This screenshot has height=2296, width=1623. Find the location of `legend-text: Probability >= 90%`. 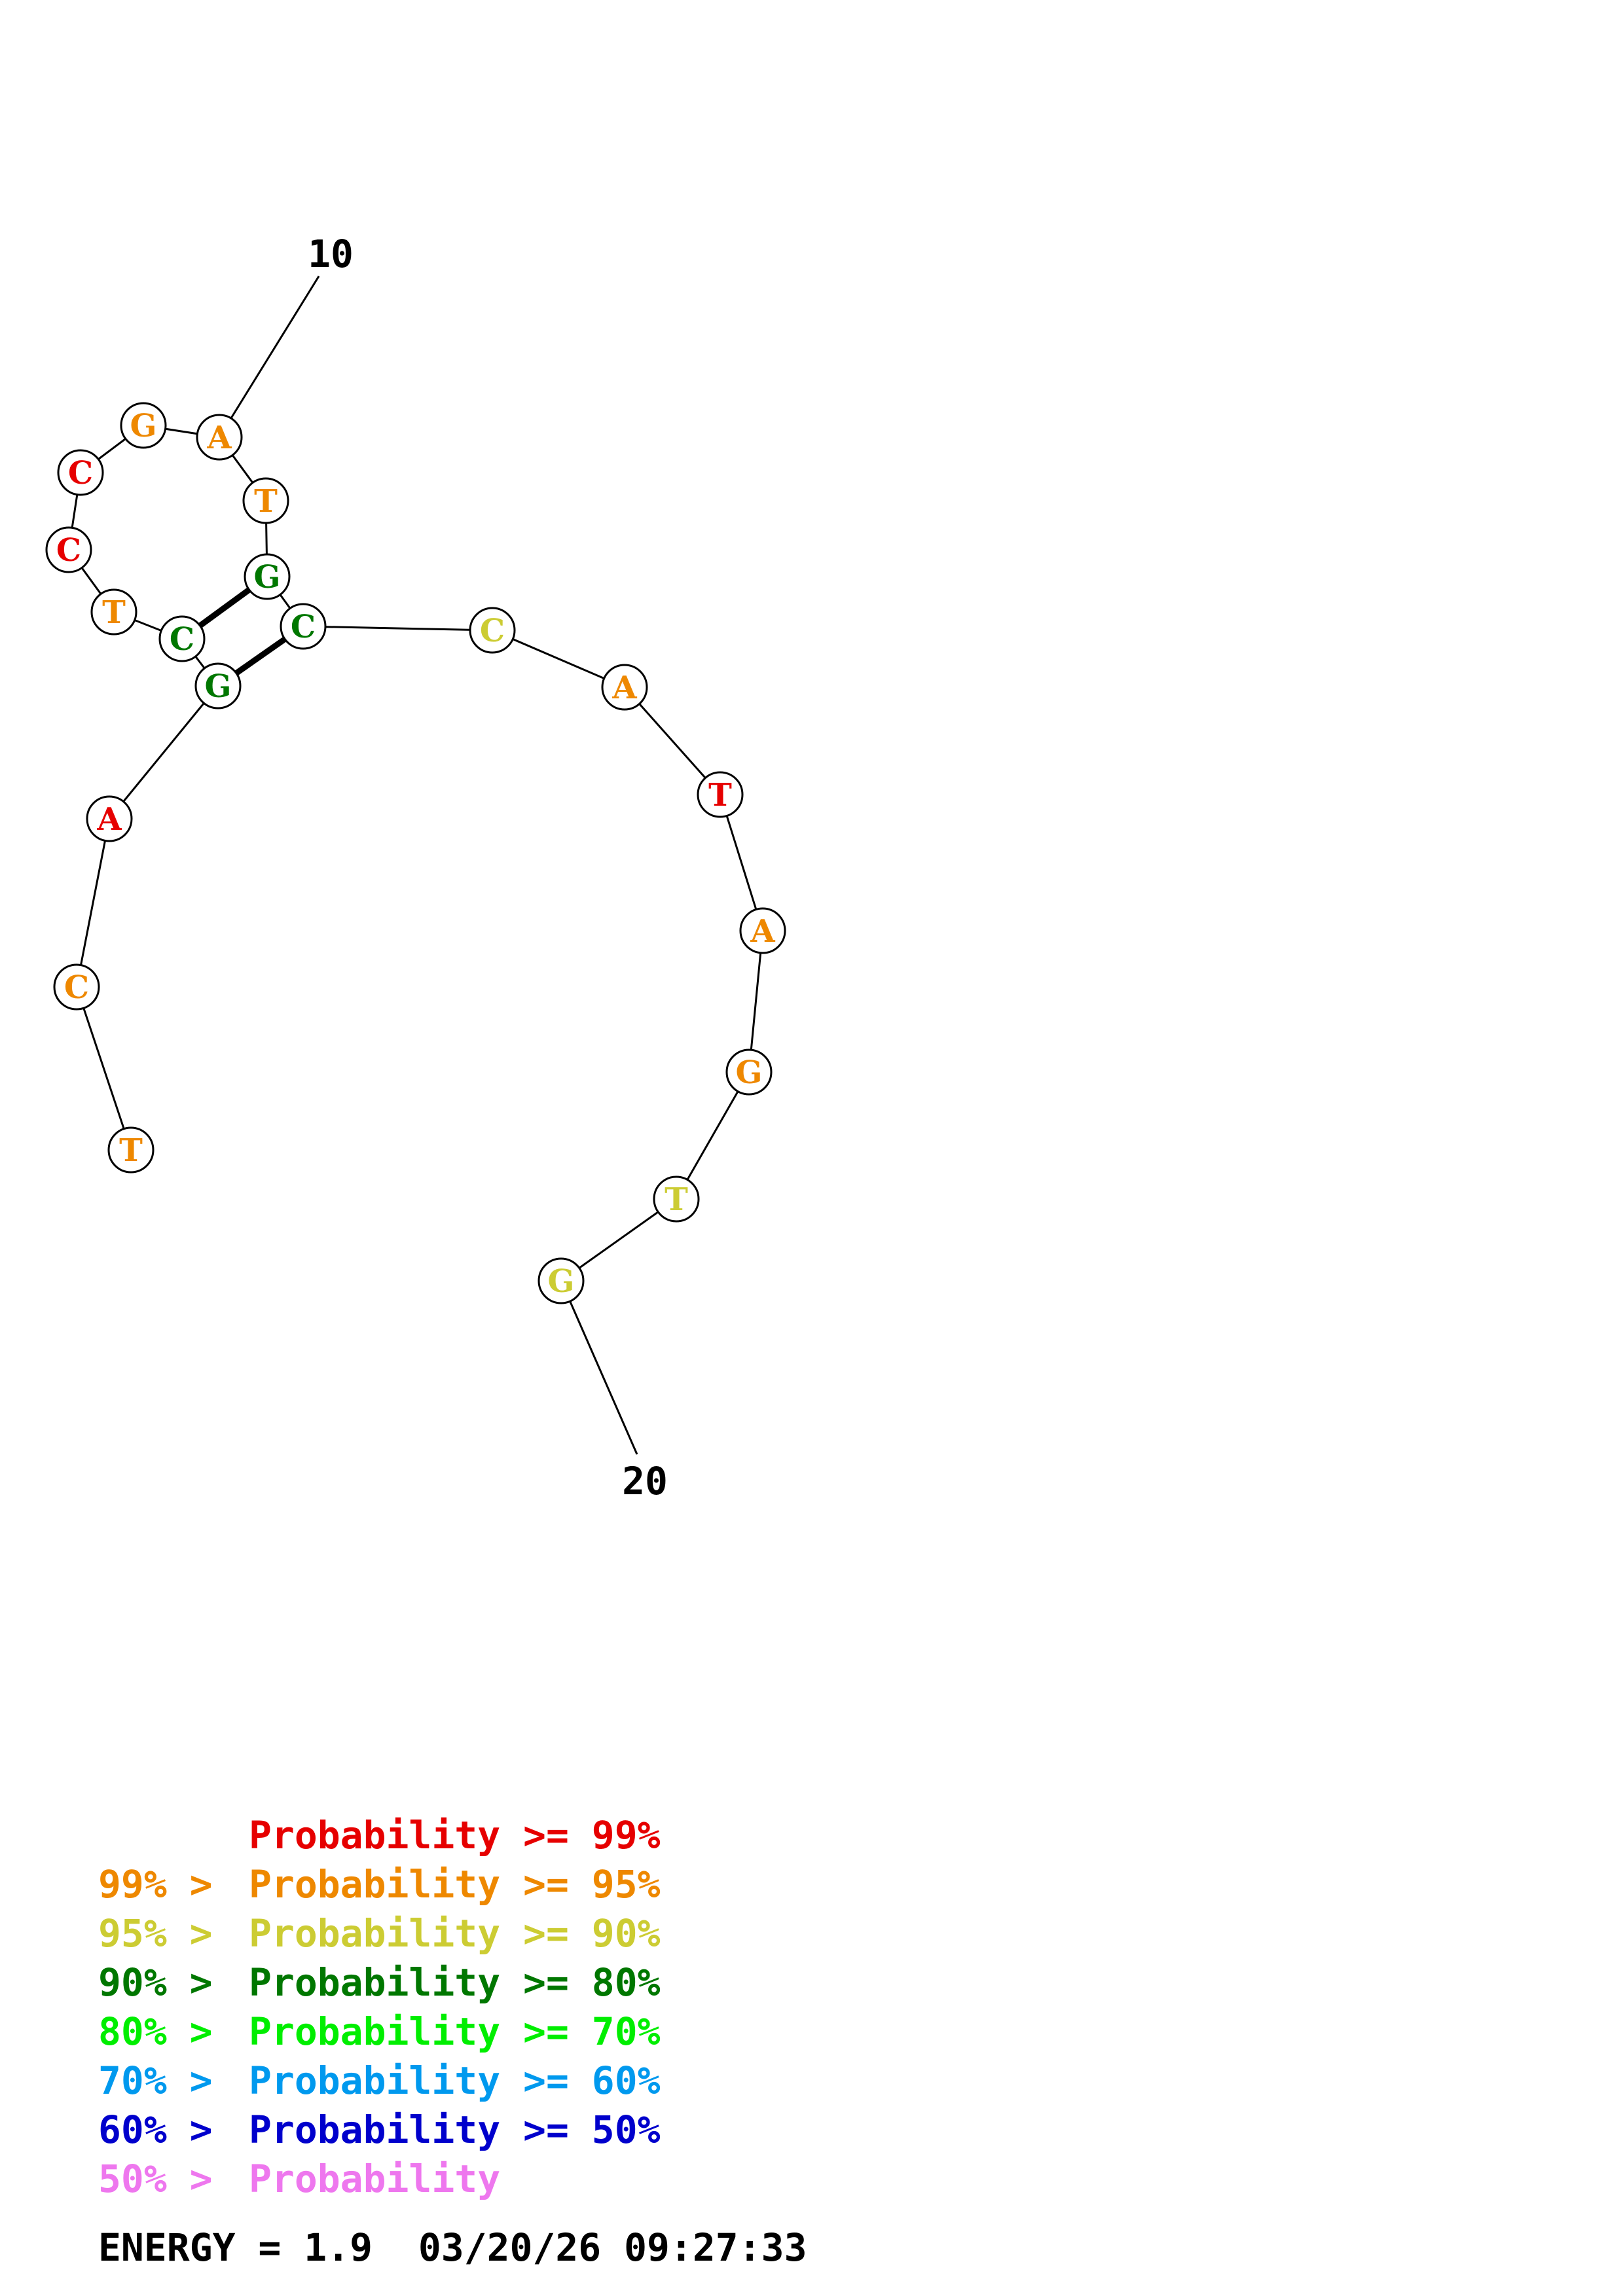

legend-text: Probability >= 90% is located at coordinates (455, 1933).